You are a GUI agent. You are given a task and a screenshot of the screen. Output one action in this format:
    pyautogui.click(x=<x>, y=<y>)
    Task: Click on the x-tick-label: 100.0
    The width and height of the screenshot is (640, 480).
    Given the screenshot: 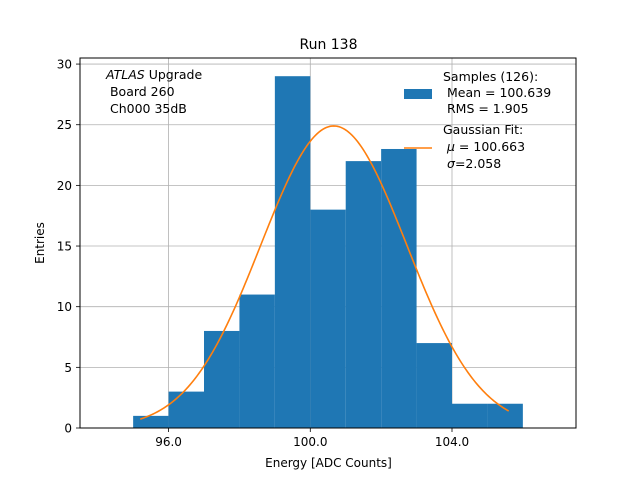 What is the action you would take?
    pyautogui.click(x=310, y=442)
    